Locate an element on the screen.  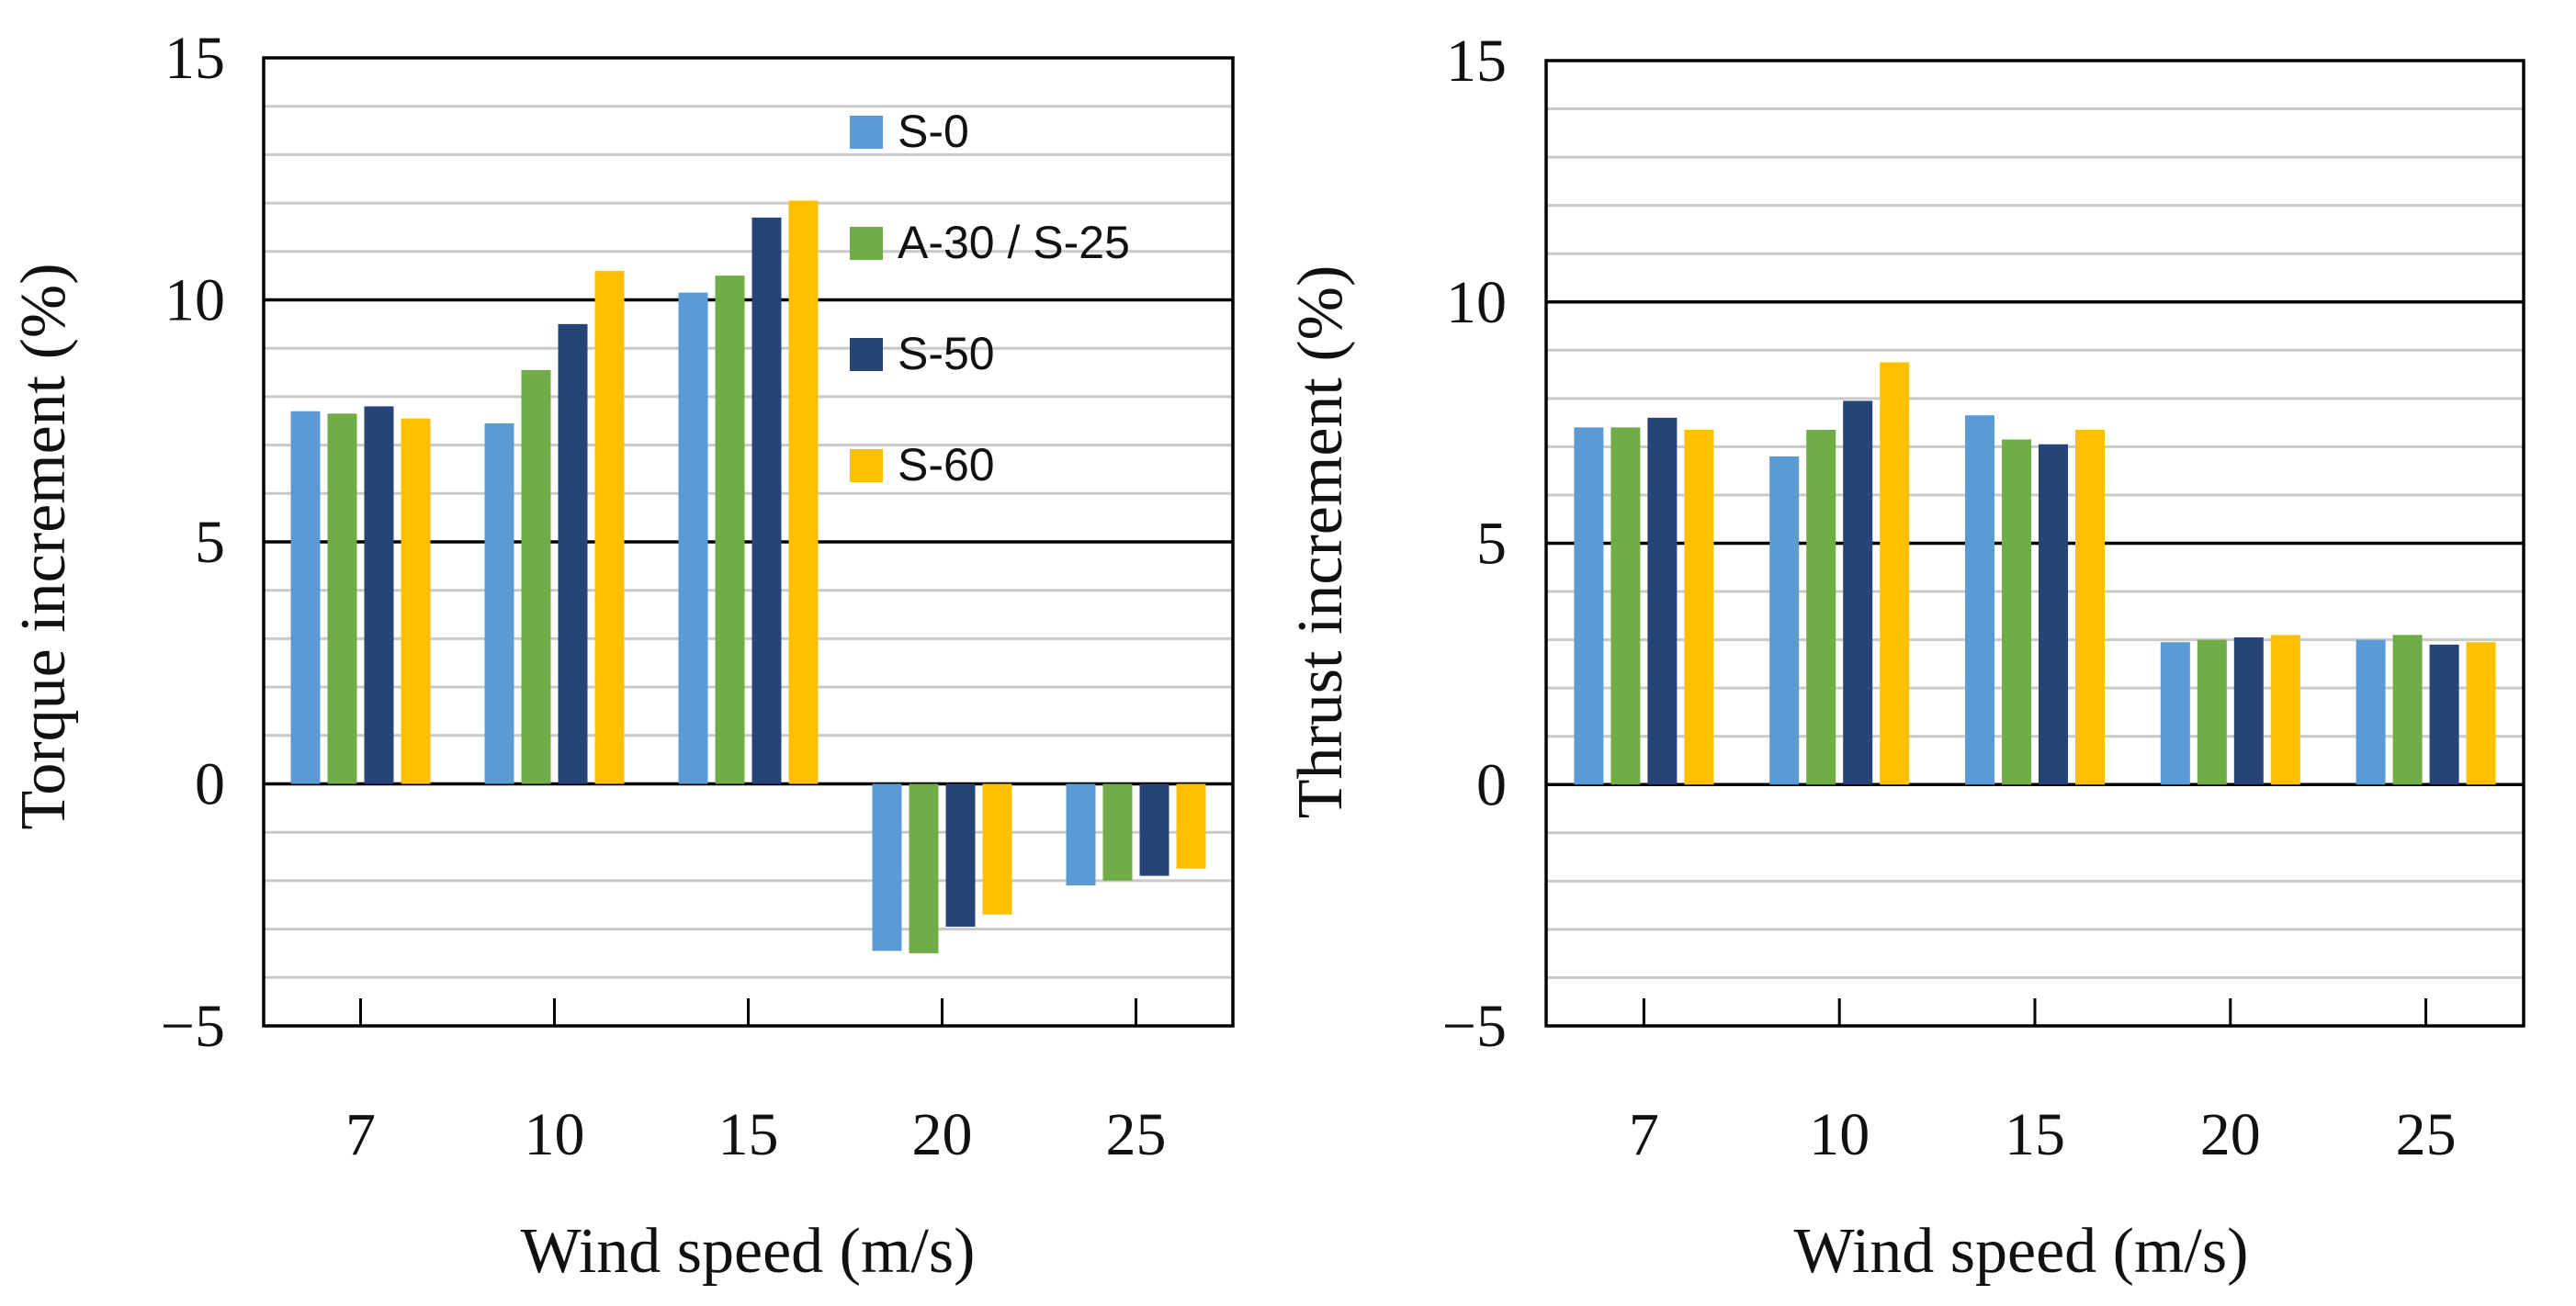
legend-label: S-50 is located at coordinates (946, 353).